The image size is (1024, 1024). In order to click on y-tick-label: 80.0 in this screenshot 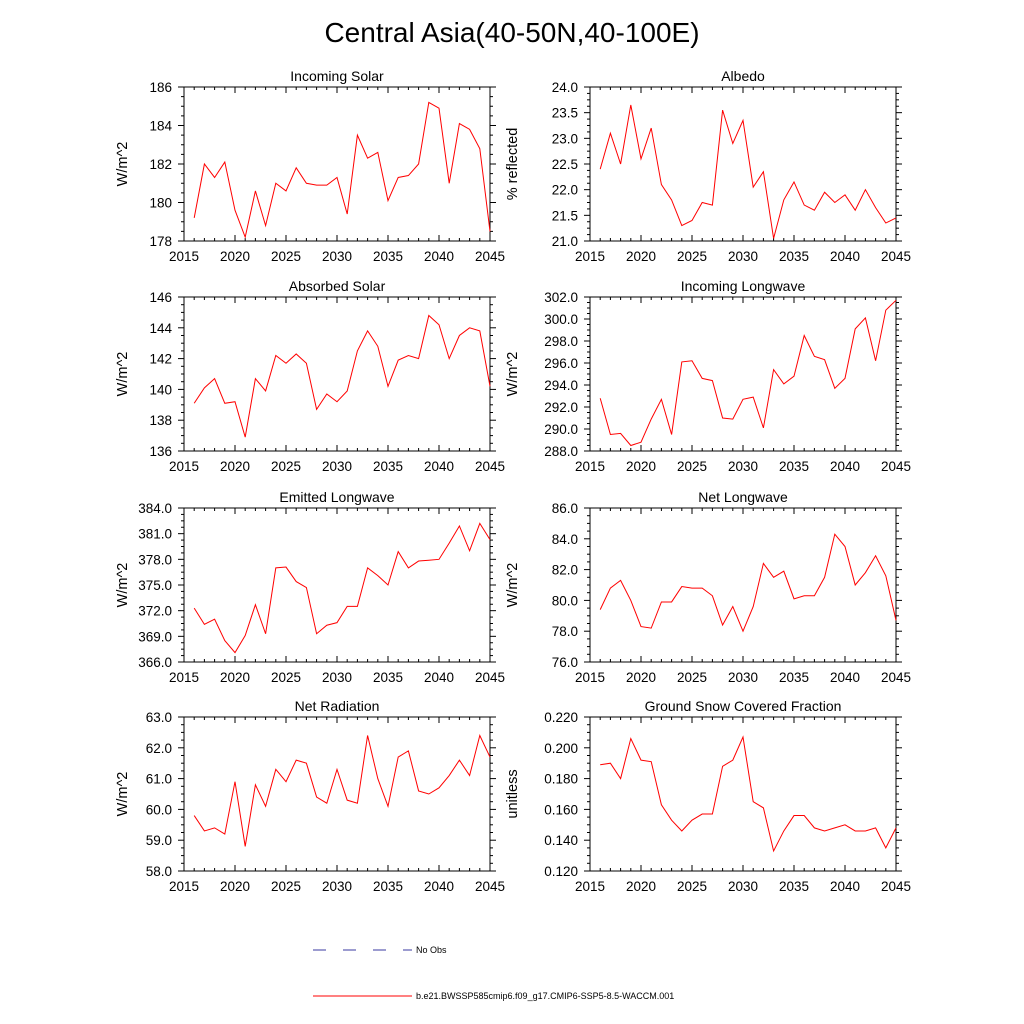, I will do `click(565, 600)`.